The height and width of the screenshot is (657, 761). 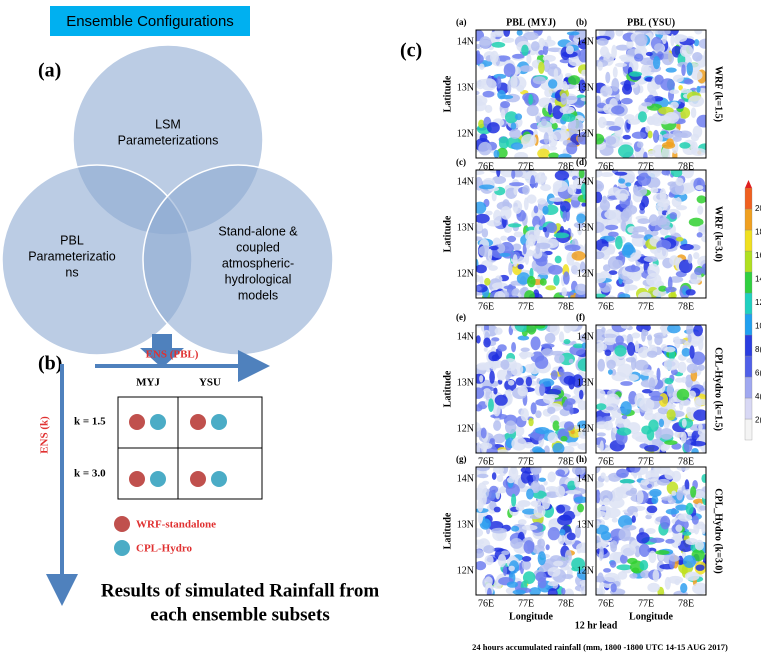 I want to click on panel-letter: (e), so click(x=461, y=317).